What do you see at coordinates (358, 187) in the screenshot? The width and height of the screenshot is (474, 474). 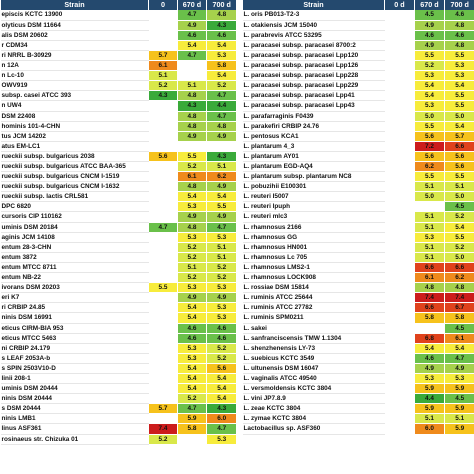 I see `right-strain-row: L. pobuzihii E100301 5.1 5.1` at bounding box center [358, 187].